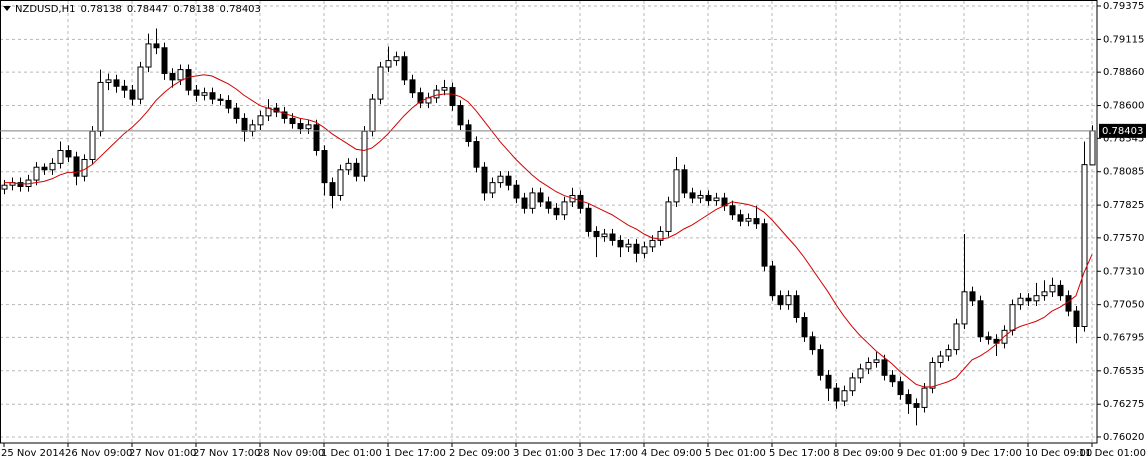 The width and height of the screenshot is (1148, 460). I want to click on y-tick-label: 0.76020, so click(1123, 437).